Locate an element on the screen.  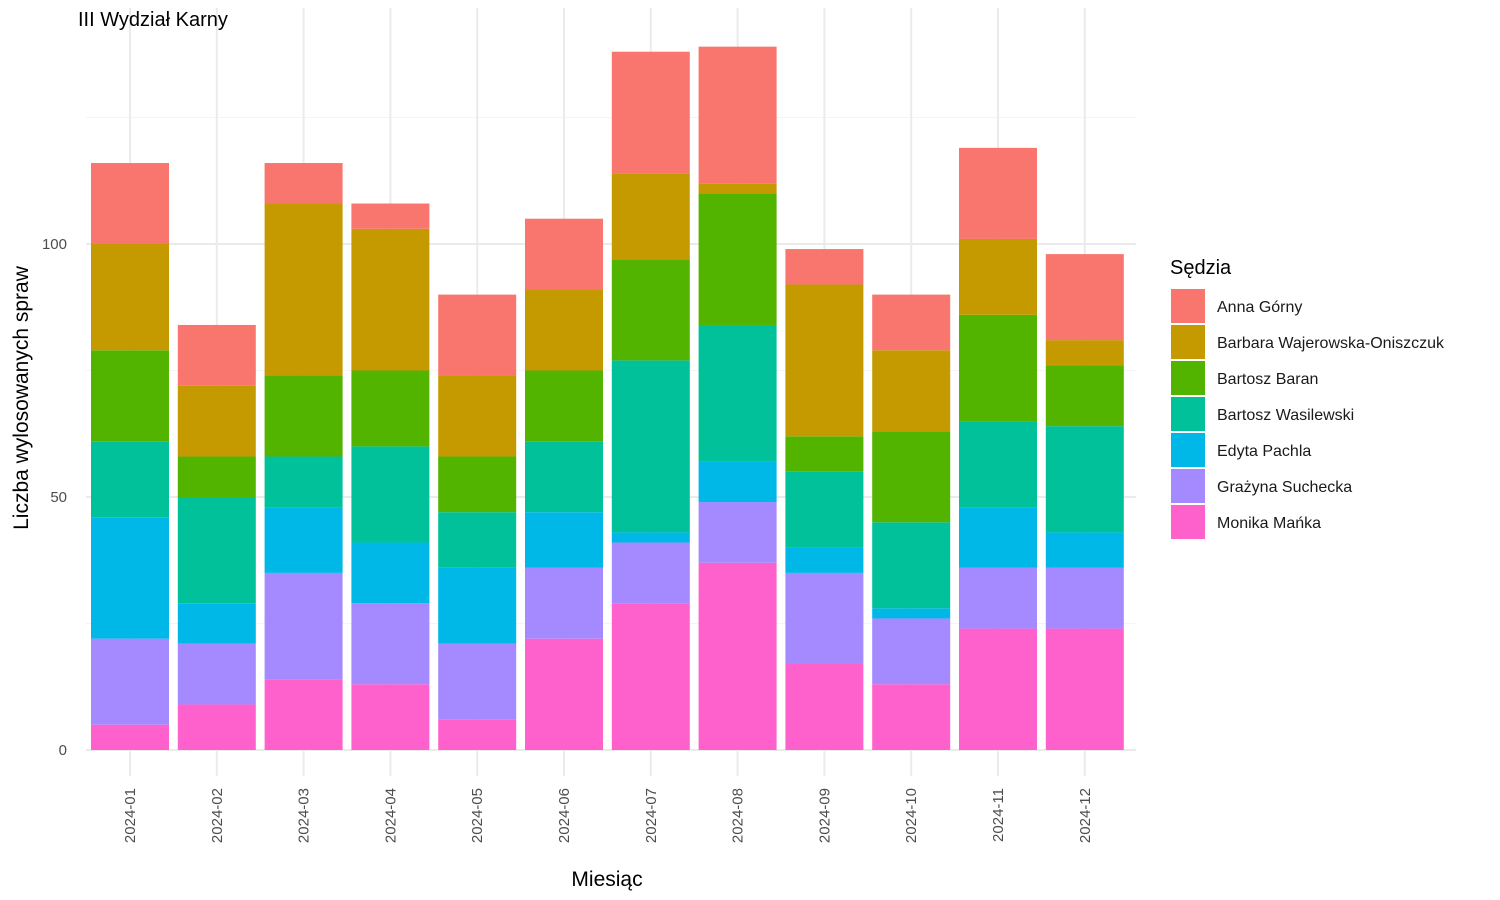
legend-label: Monika Mańka is located at coordinates (1269, 523).